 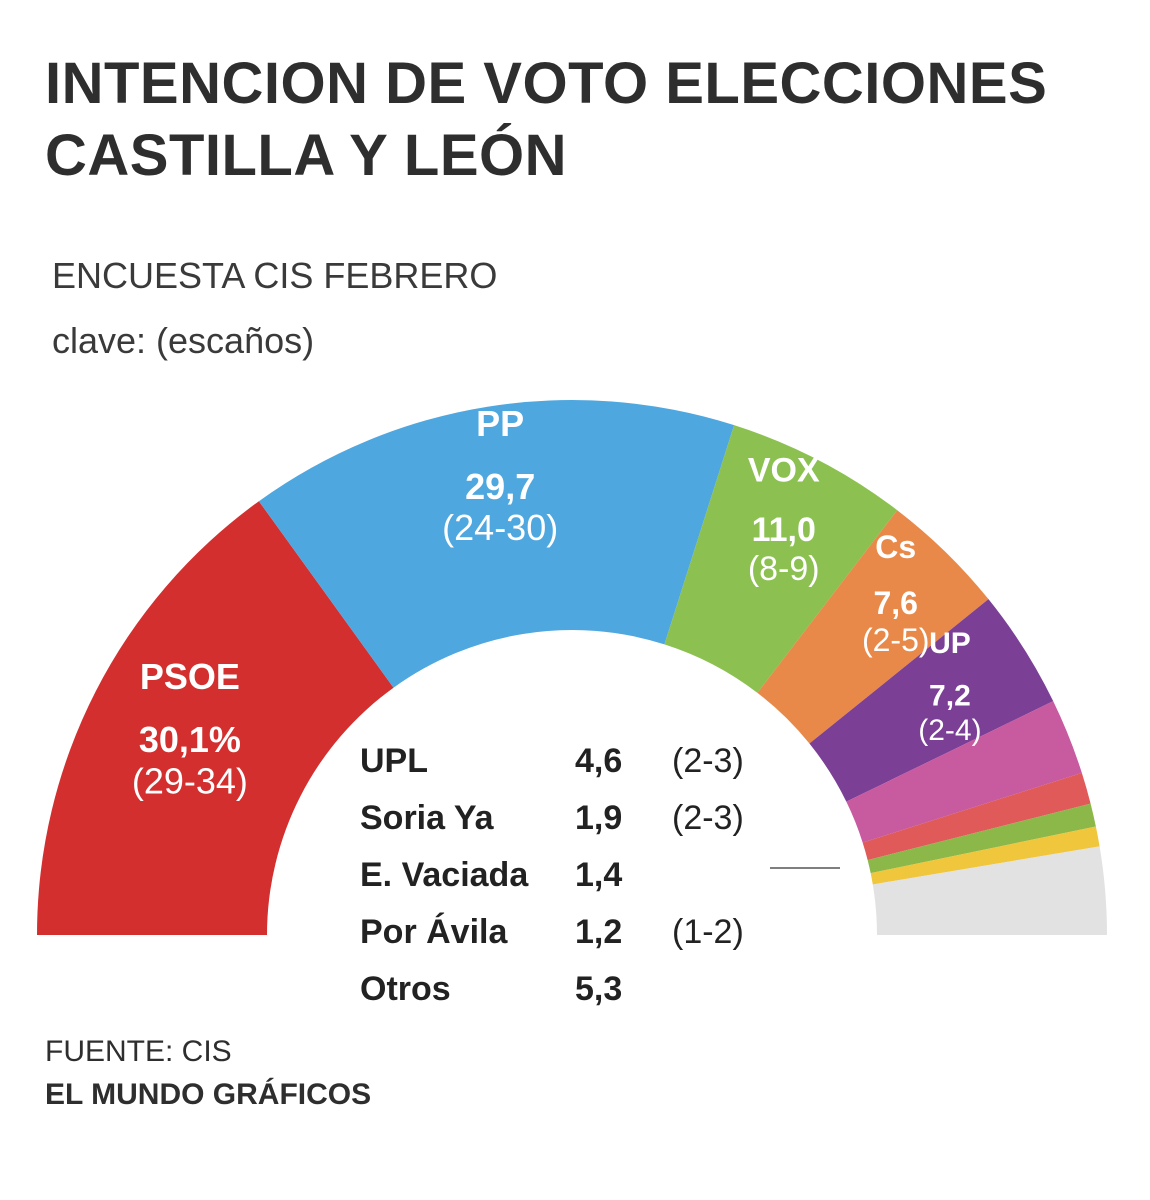 I want to click on table-value-upl: 4,6, so click(x=598, y=761).